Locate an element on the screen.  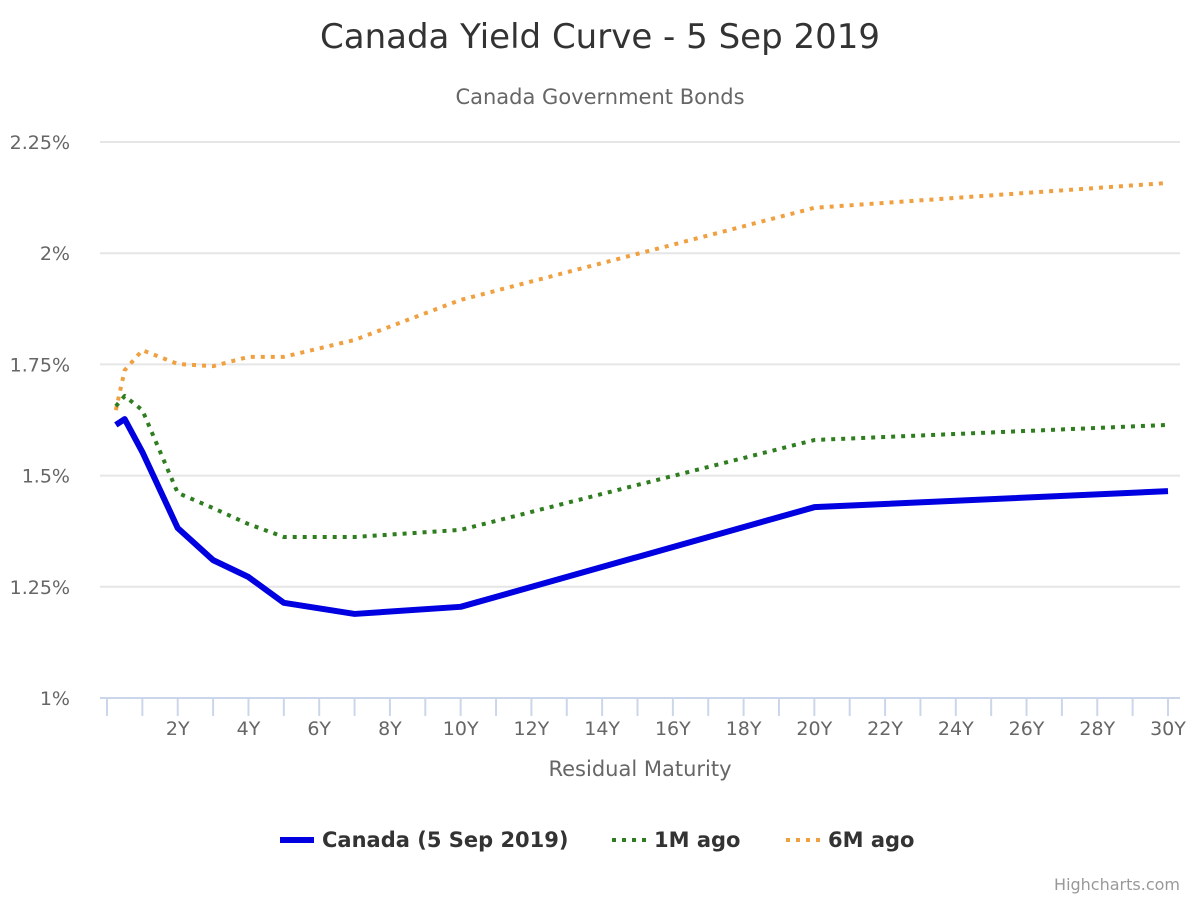
x-tick-label: 20Y is located at coordinates (814, 729).